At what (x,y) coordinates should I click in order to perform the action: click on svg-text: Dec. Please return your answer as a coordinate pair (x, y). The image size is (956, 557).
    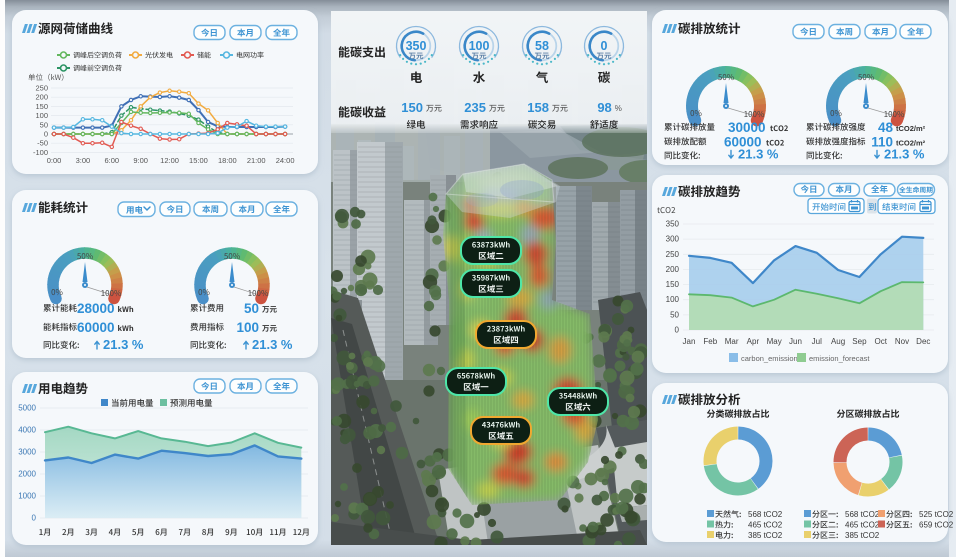
    Looking at the image, I should click on (923, 341).